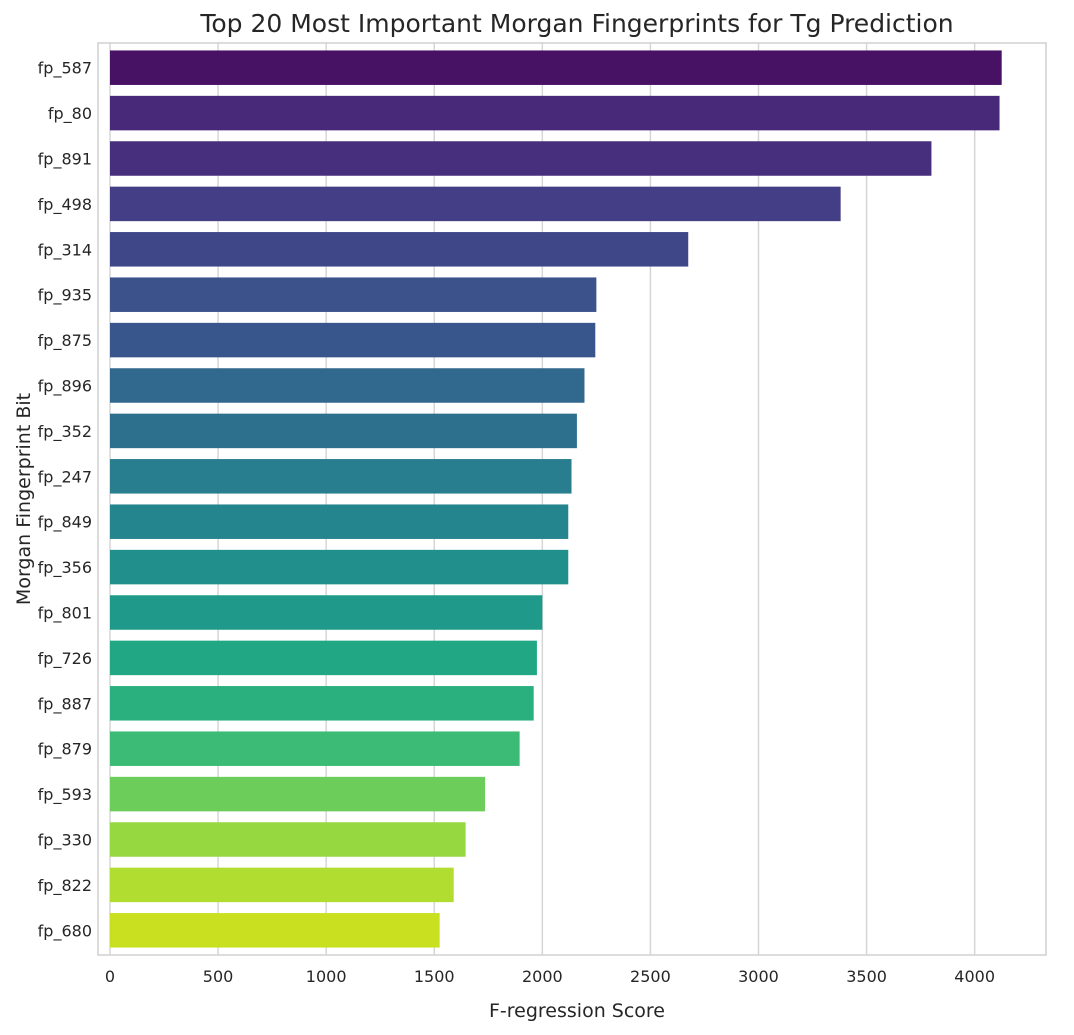 The width and height of the screenshot is (1074, 1035). Describe the element at coordinates (65, 523) in the screenshot. I see `y-tick-label: fp_849` at that location.